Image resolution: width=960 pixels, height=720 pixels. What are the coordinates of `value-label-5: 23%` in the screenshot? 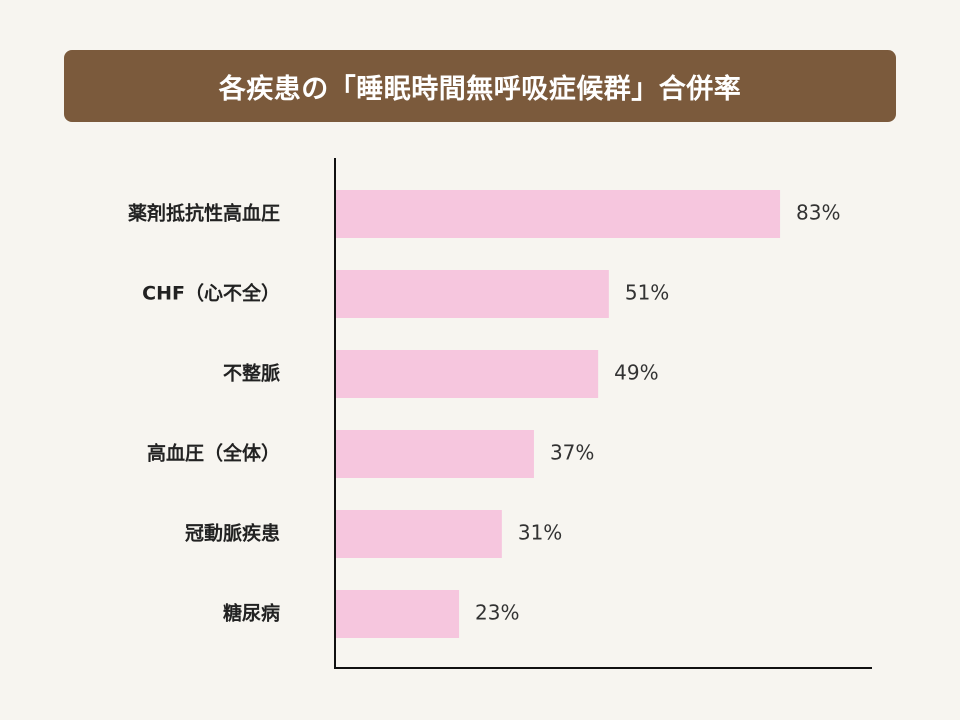 It's located at (497, 613).